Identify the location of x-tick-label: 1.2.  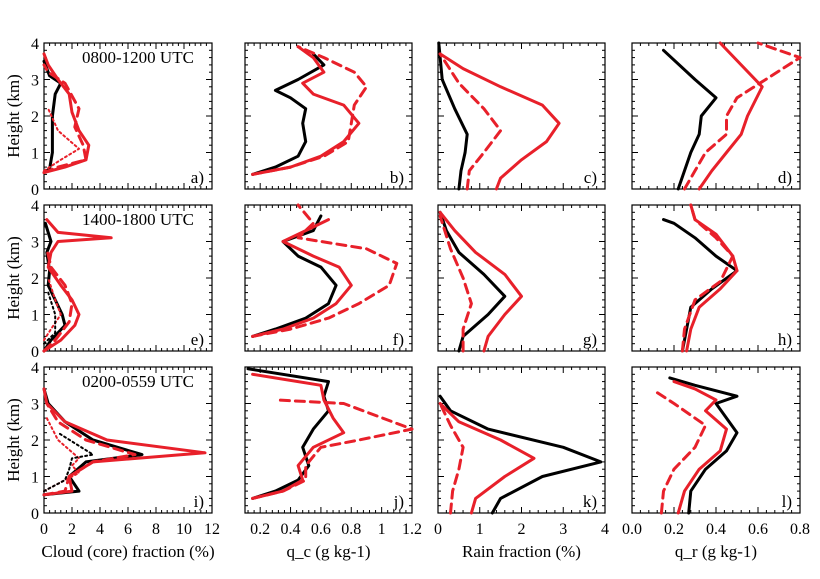
(412, 529).